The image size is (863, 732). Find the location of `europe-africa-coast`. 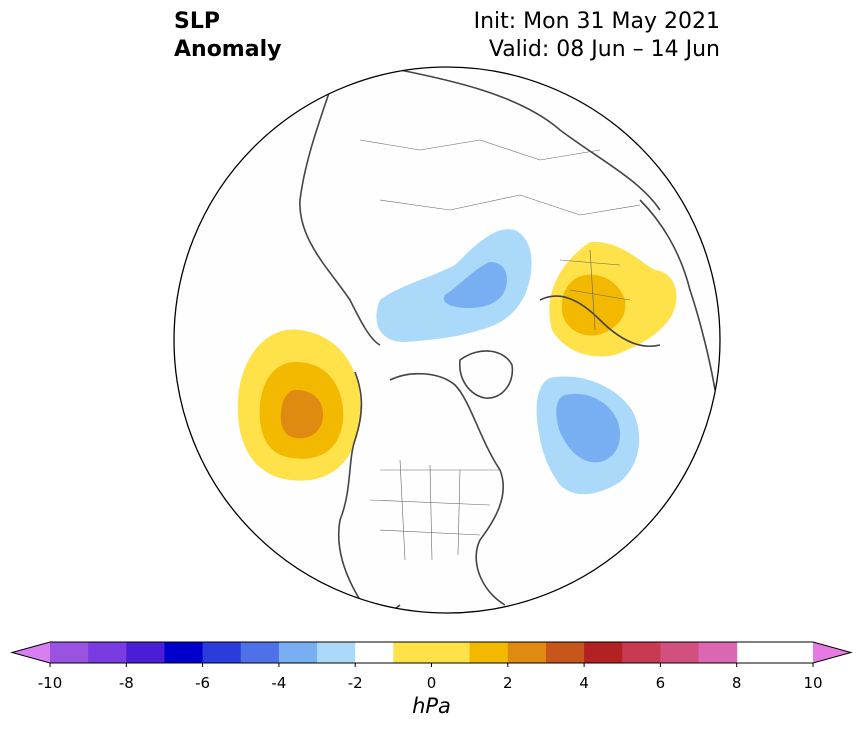

europe-africa-coast is located at coordinates (677, 295).